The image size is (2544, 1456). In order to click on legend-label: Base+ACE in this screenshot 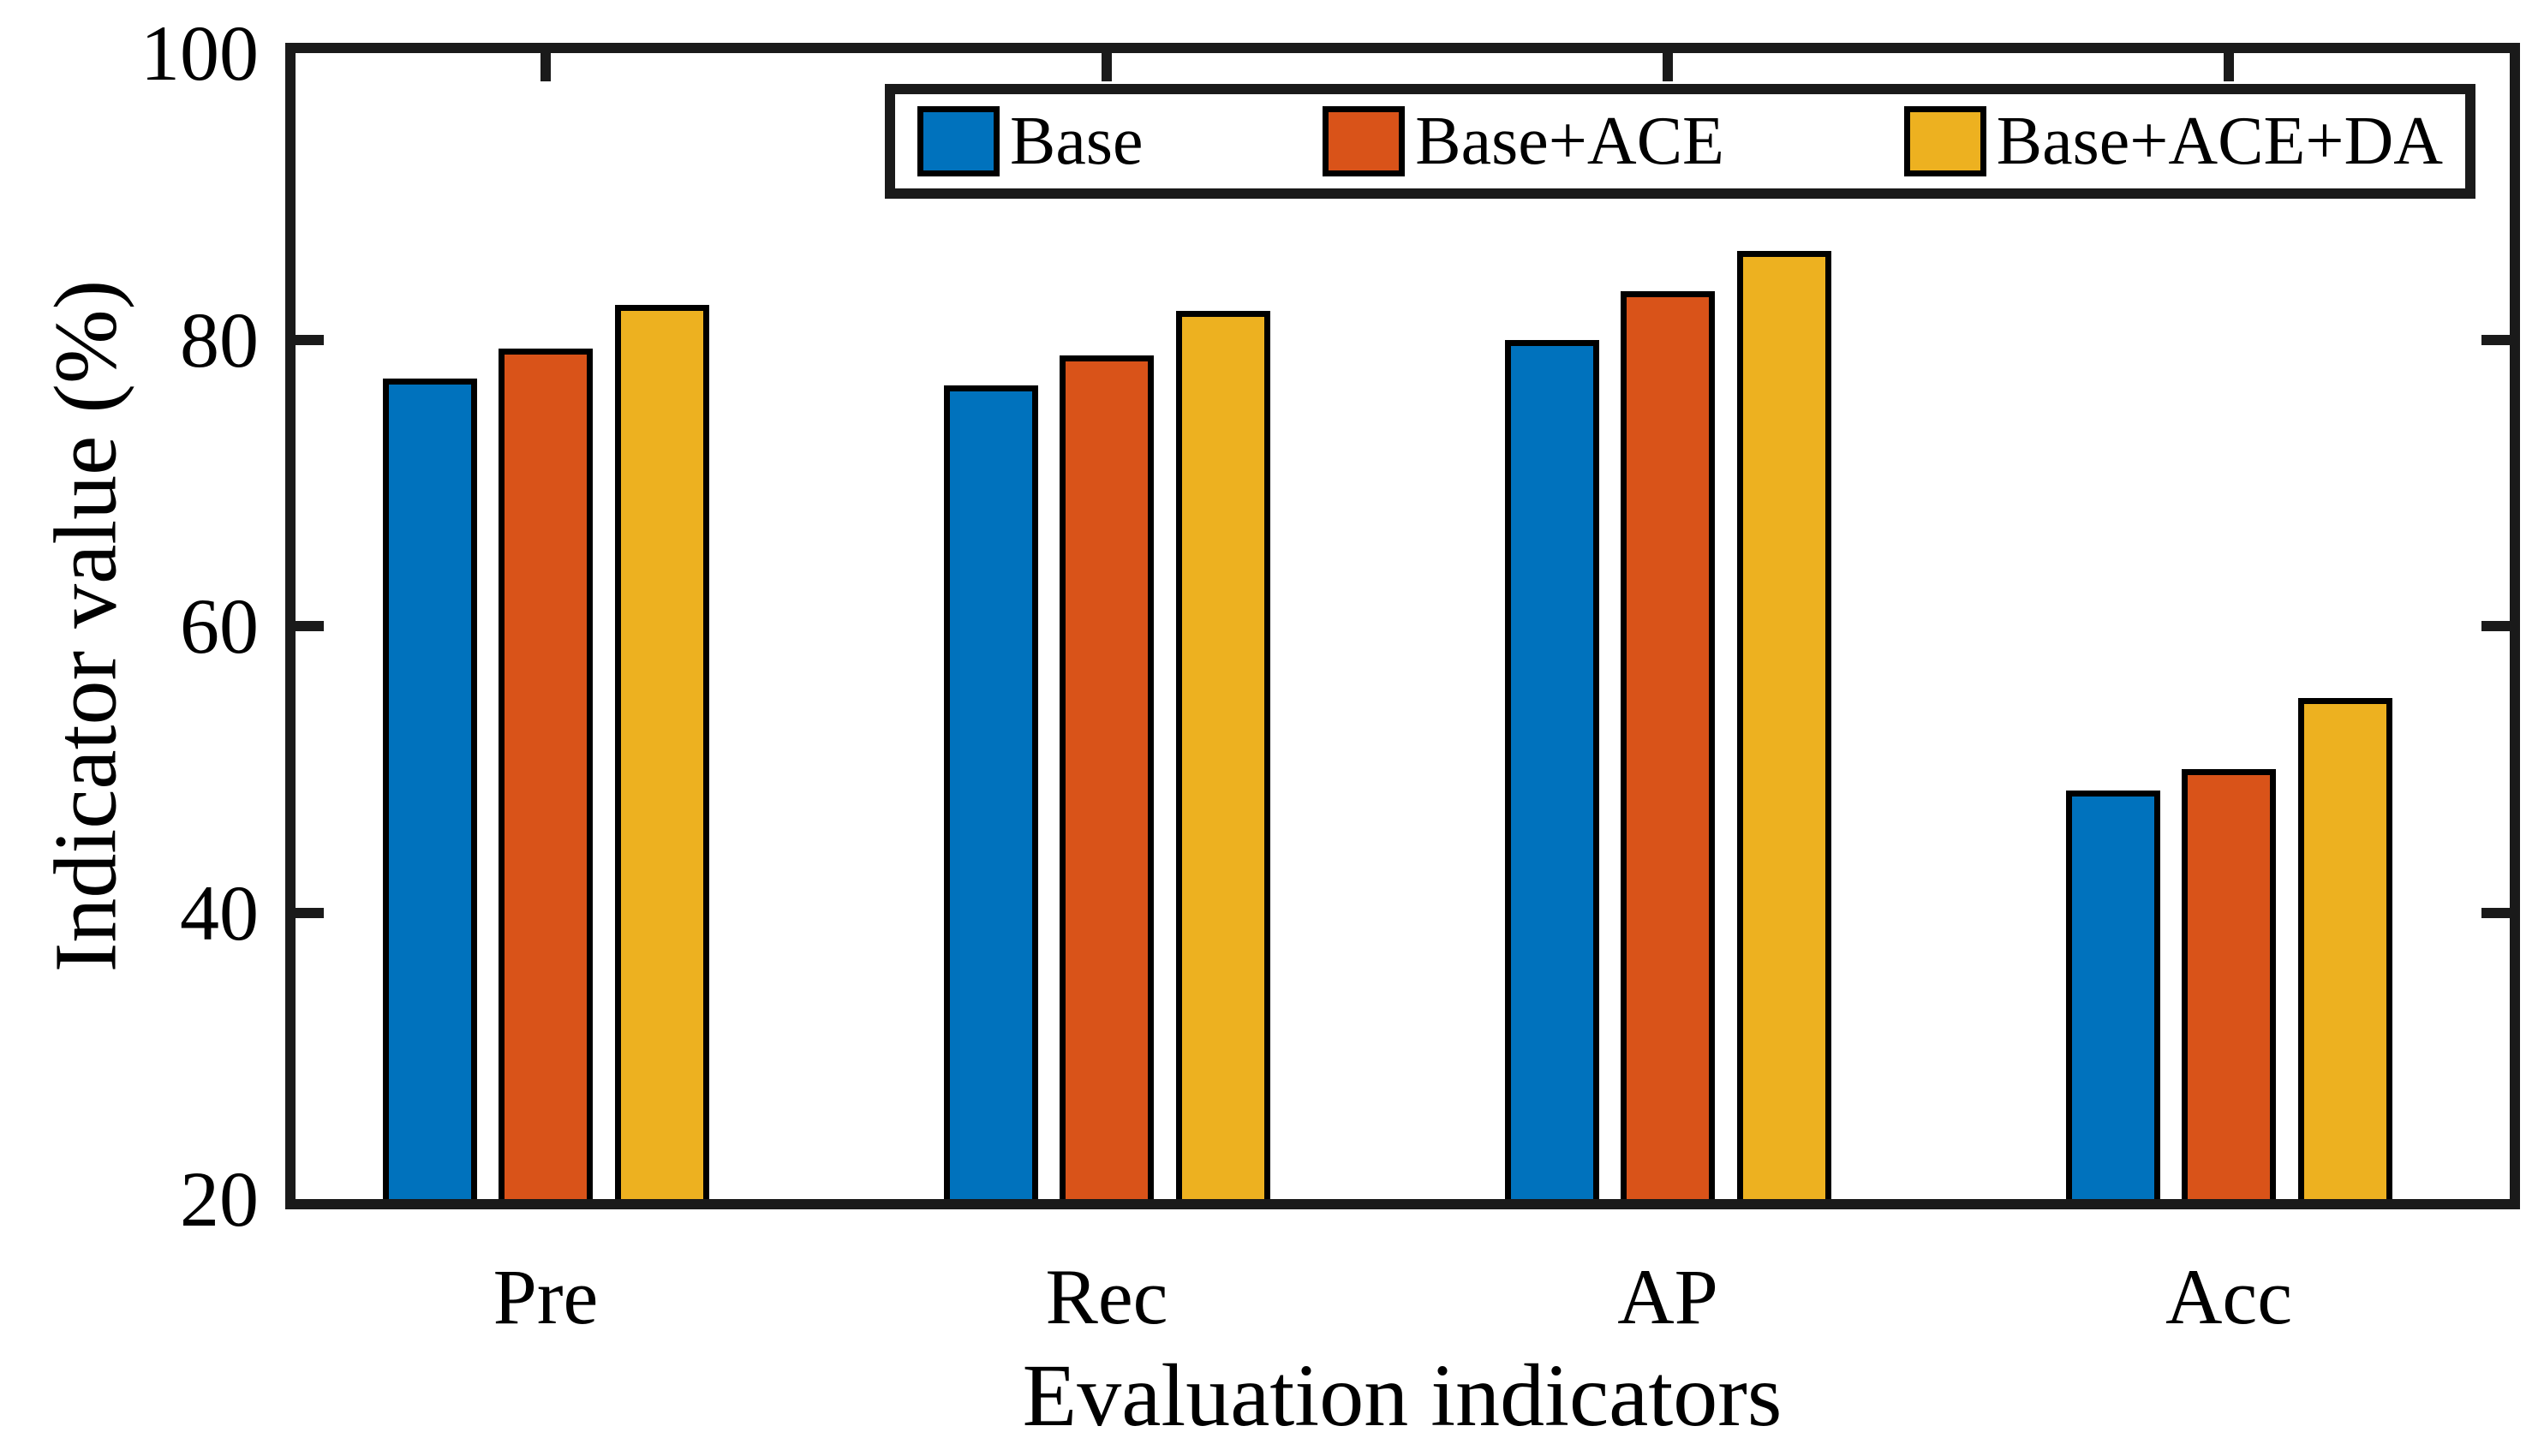, I will do `click(1569, 141)`.